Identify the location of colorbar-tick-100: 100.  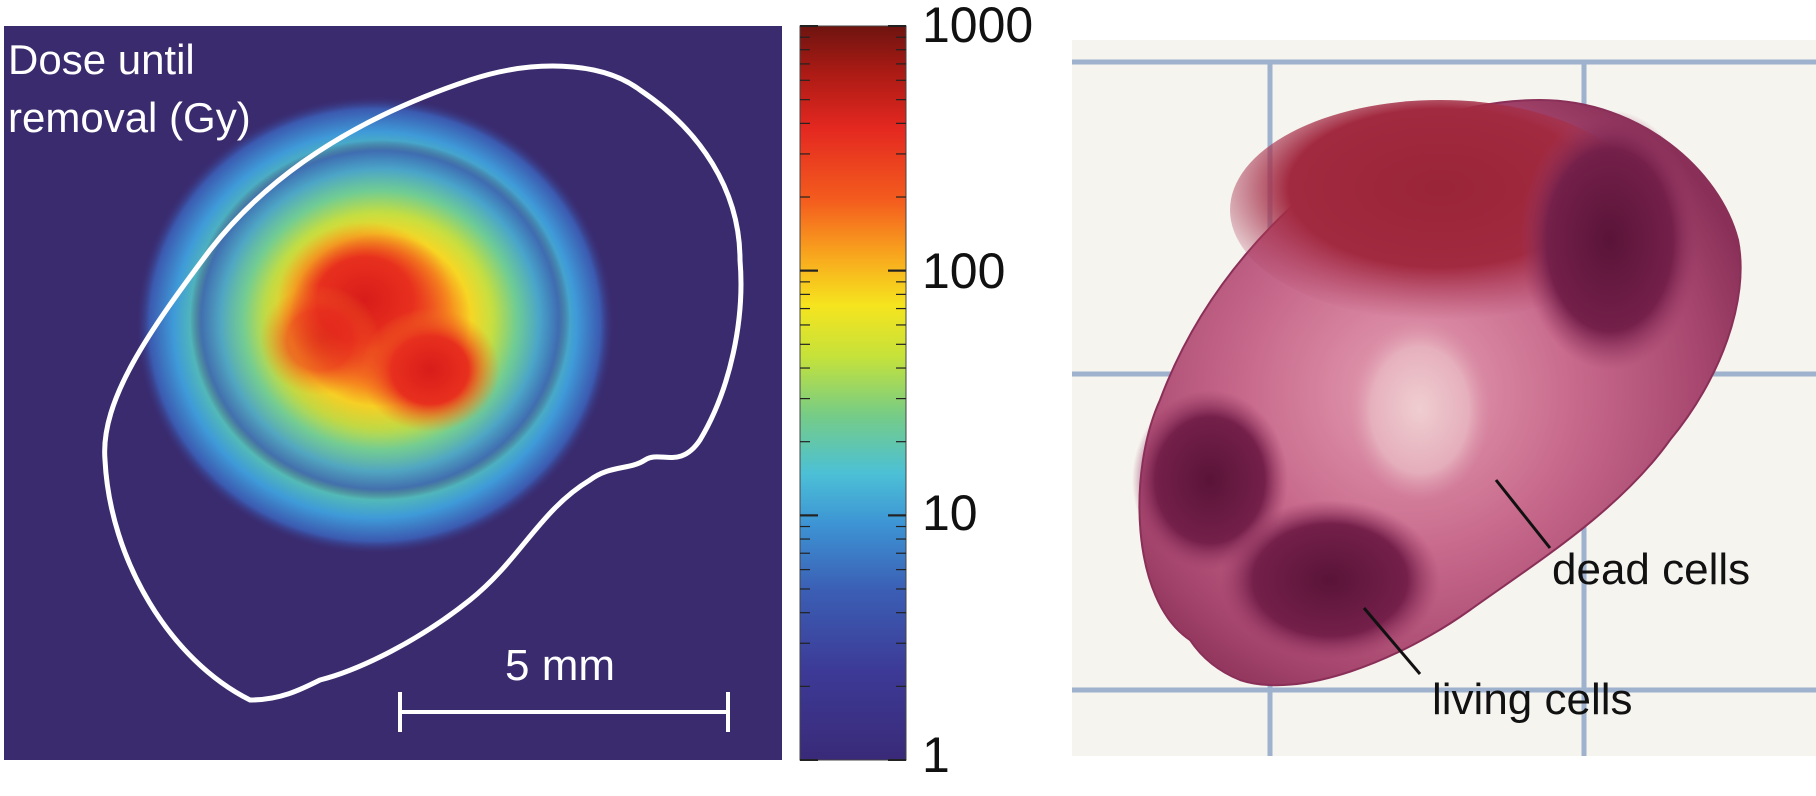
(963, 271).